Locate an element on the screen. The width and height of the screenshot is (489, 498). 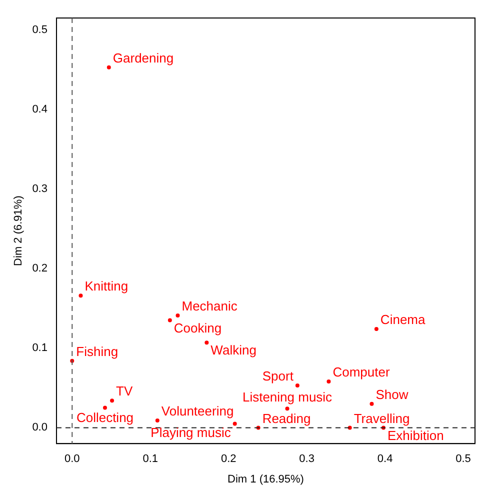
annotation: Show is located at coordinates (392, 394).